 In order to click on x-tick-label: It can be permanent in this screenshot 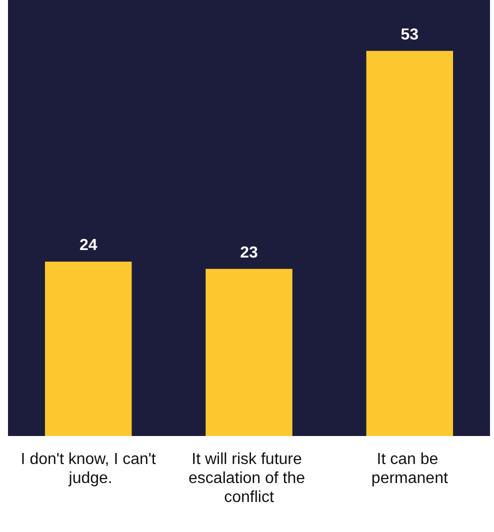, I will do `click(409, 469)`.